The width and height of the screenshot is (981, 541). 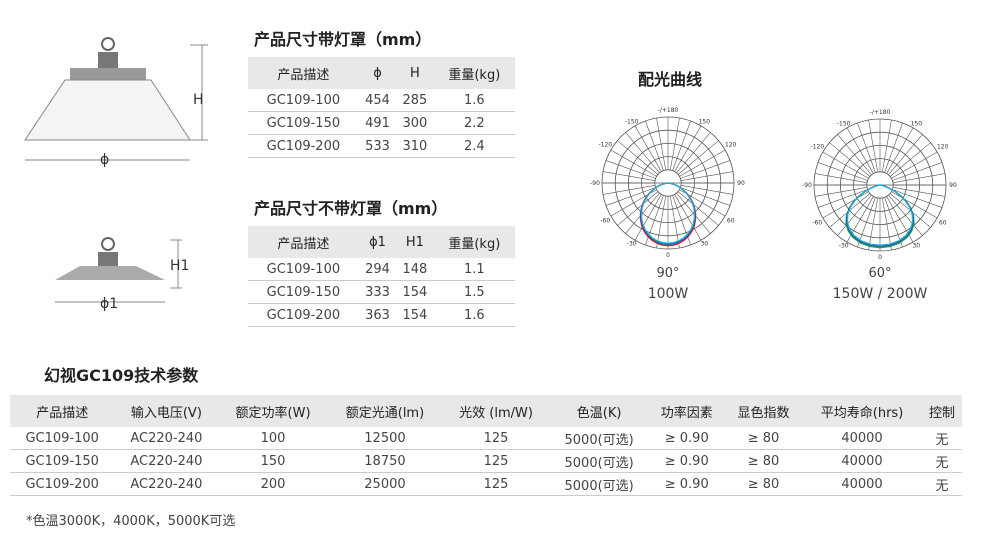 I want to click on polar-curve, so click(x=668, y=213).